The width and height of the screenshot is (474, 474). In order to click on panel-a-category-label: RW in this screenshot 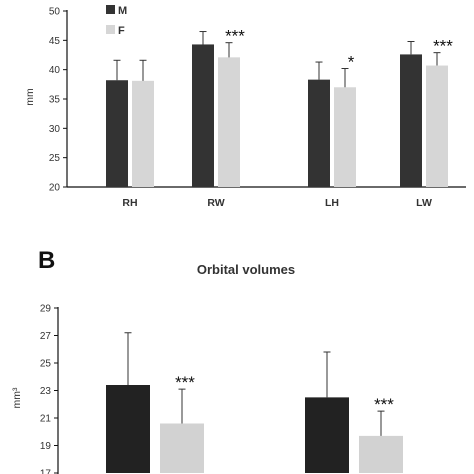, I will do `click(215, 203)`.